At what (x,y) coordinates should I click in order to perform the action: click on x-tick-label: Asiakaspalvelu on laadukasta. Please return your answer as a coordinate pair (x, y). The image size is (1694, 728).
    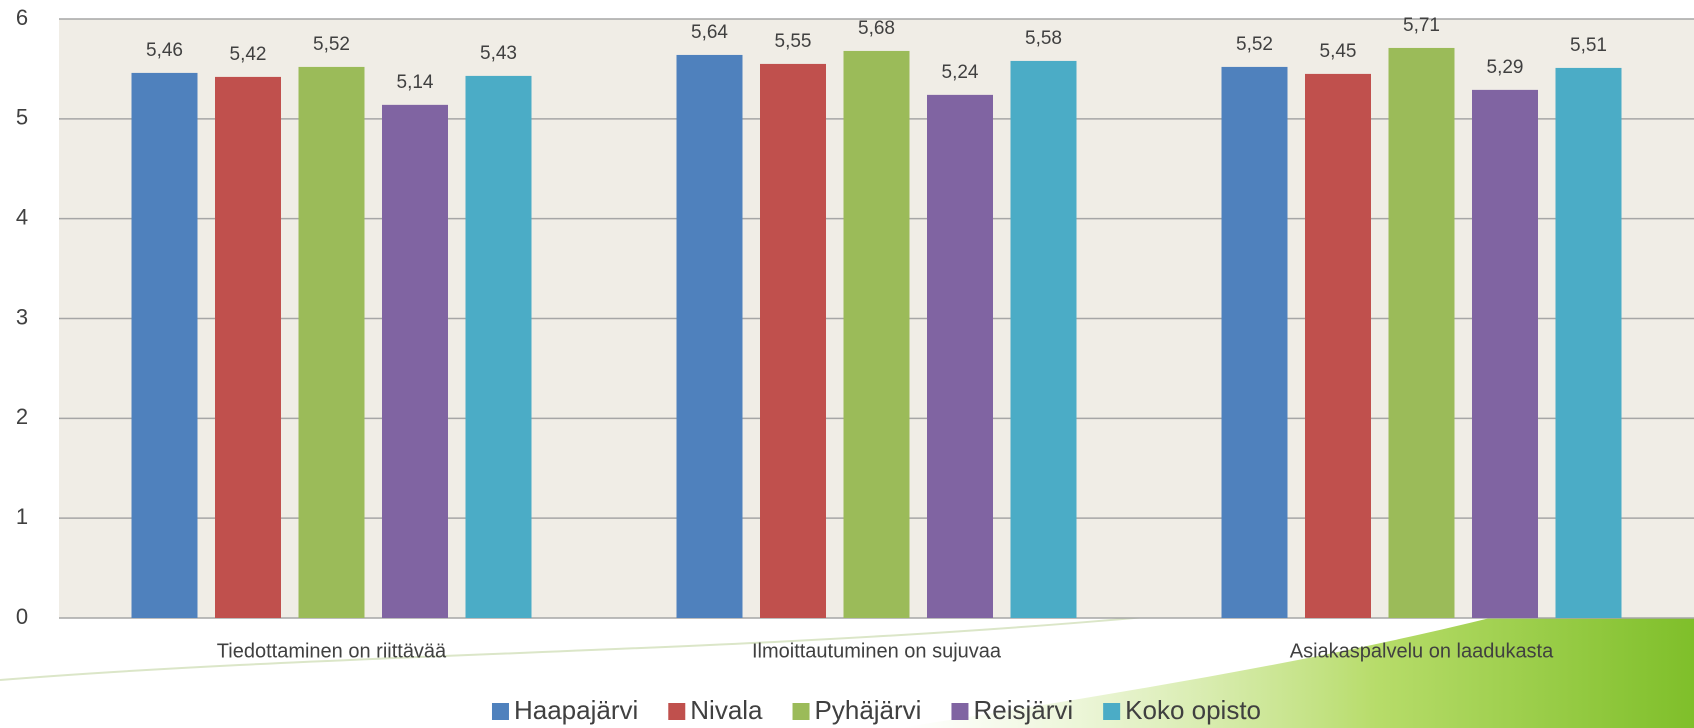
    Looking at the image, I should click on (1422, 651).